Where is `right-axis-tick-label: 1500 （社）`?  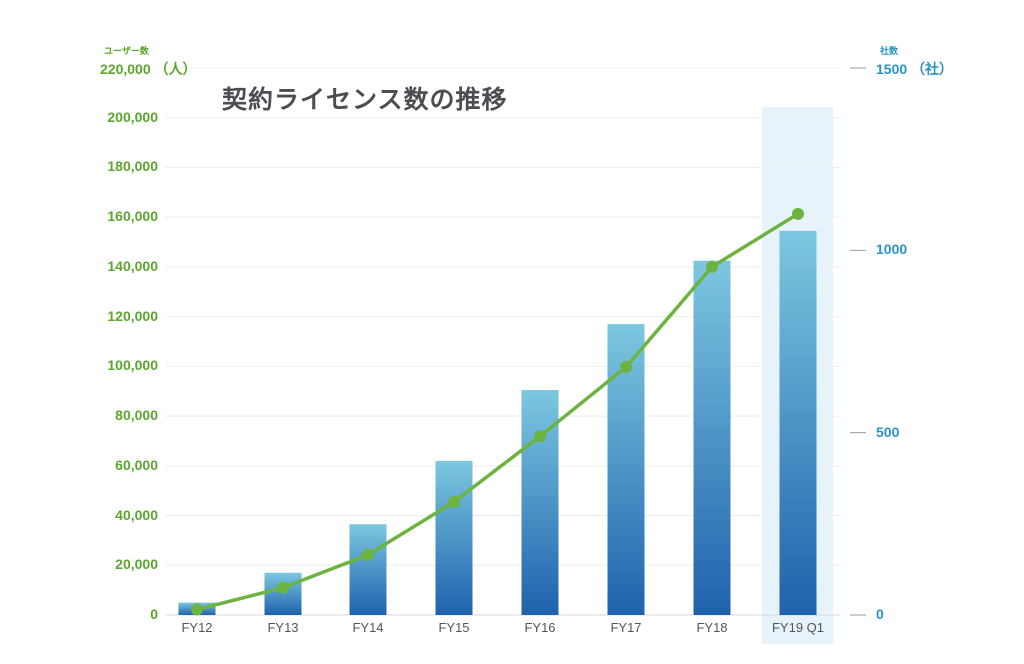
right-axis-tick-label: 1500 （社） is located at coordinates (915, 69).